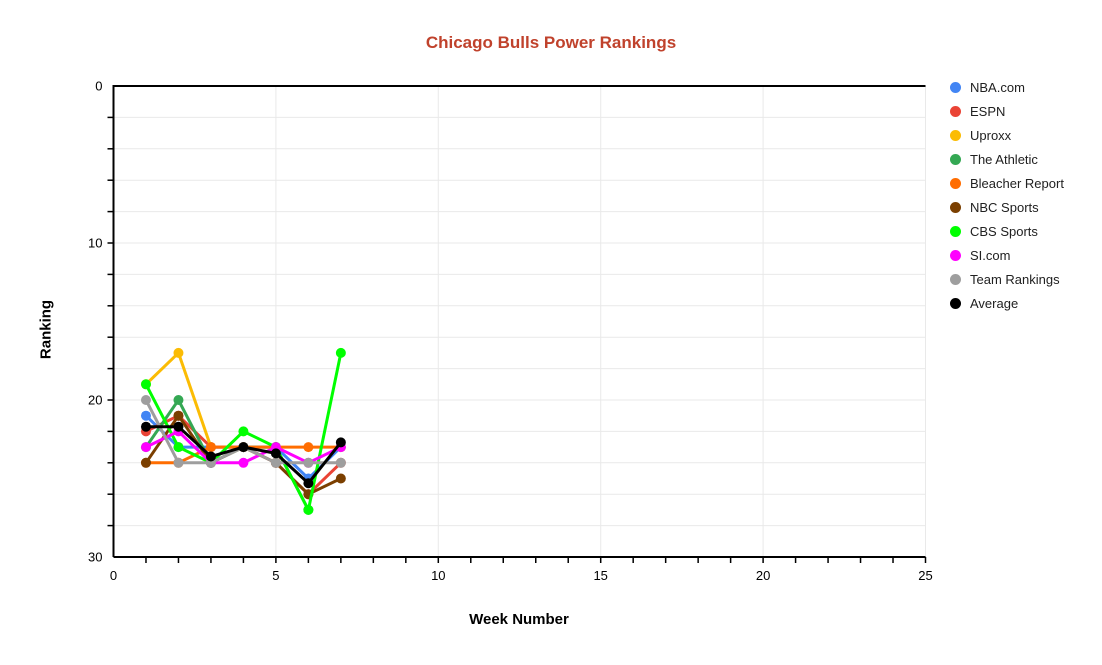 The height and width of the screenshot is (665, 1102). I want to click on legend-item-uproxx: Uproxx, so click(1007, 135).